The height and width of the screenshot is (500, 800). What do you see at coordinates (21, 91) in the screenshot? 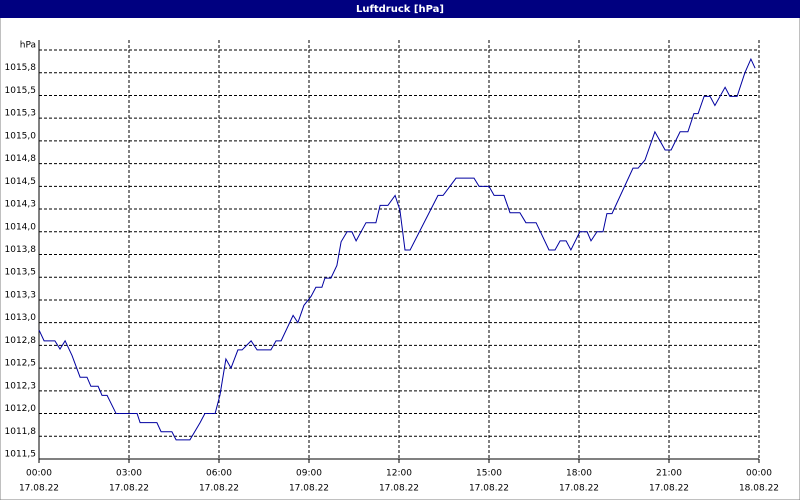
I see `y-tick-label: 1015,5` at bounding box center [21, 91].